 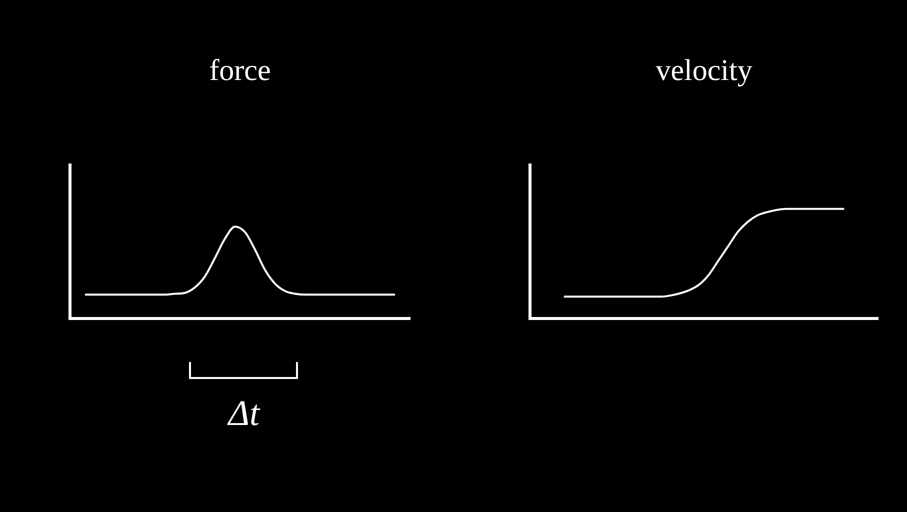 What do you see at coordinates (704, 70) in the screenshot?
I see `chart-title: velocity` at bounding box center [704, 70].